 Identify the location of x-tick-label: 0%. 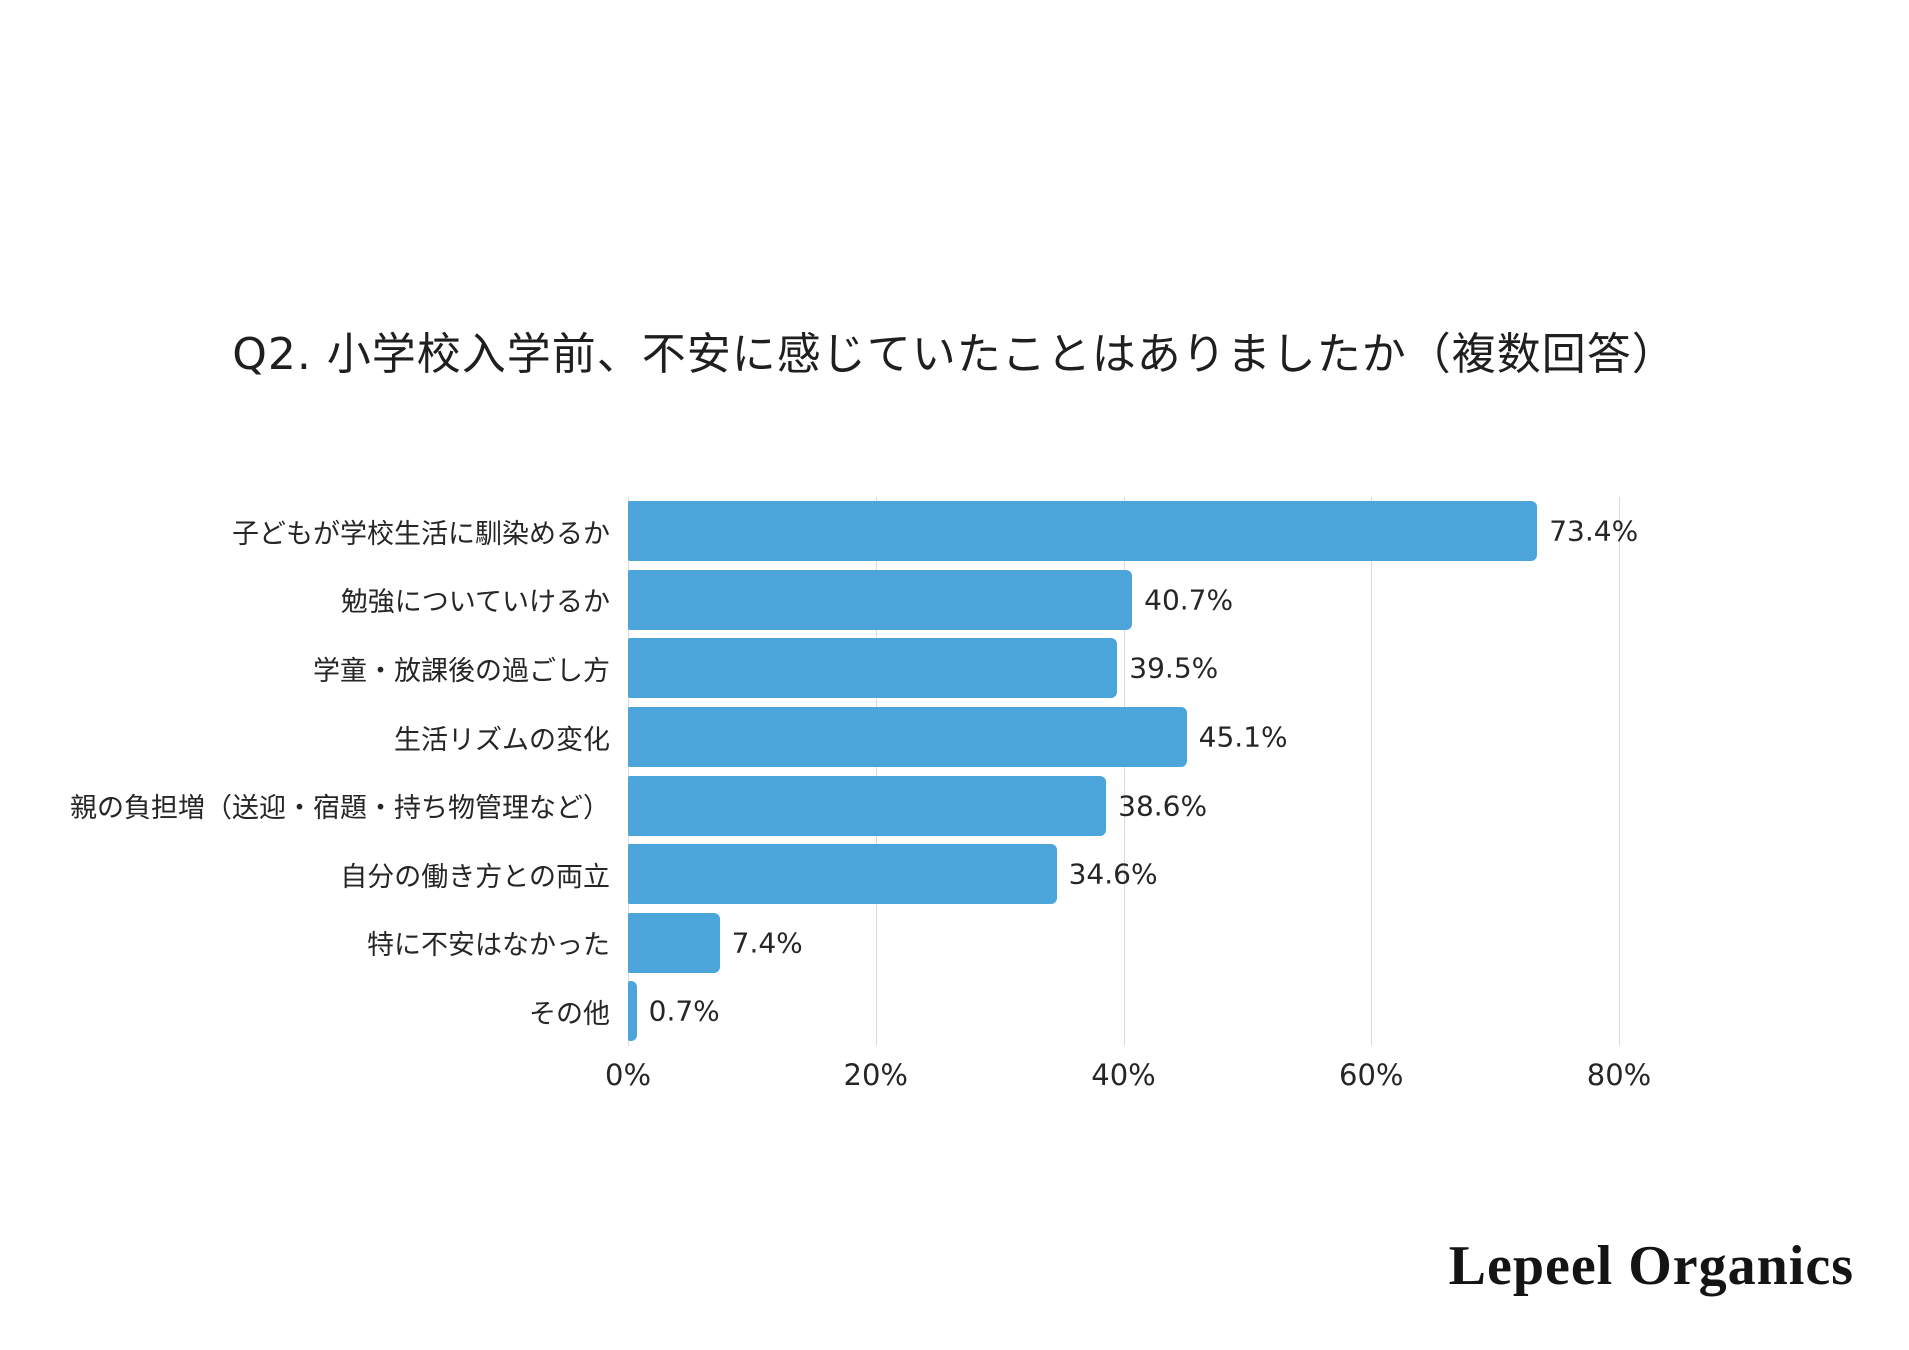
(628, 1075).